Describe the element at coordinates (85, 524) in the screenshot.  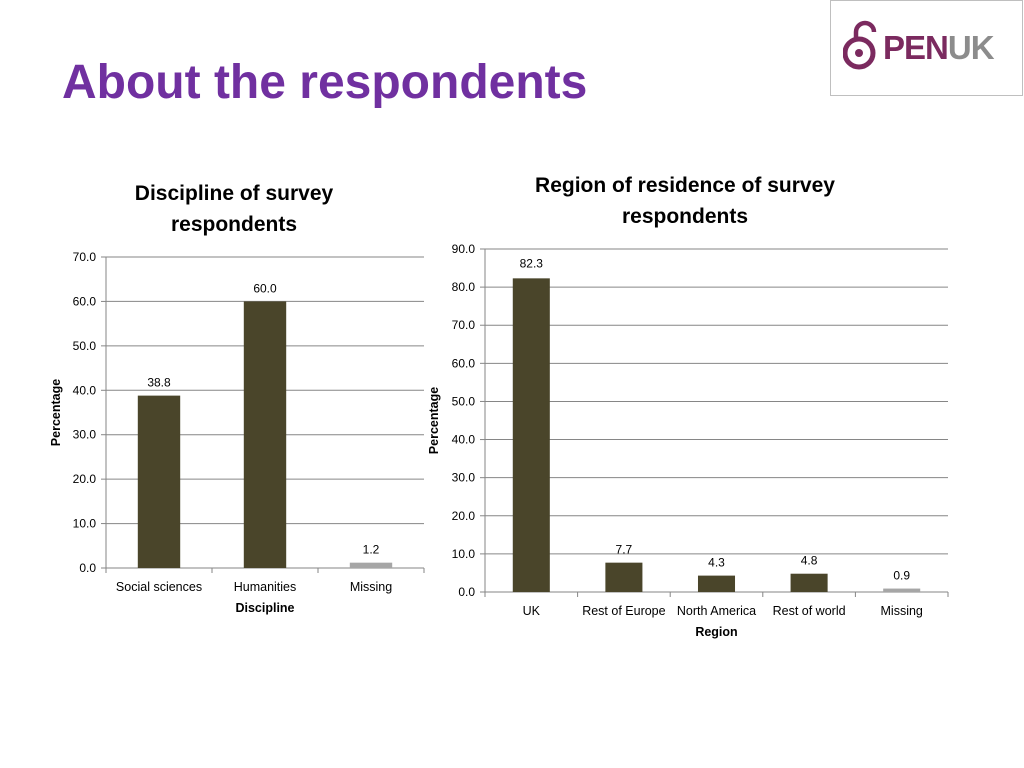
I see `chart0-y-tick-label: 10.0` at that location.